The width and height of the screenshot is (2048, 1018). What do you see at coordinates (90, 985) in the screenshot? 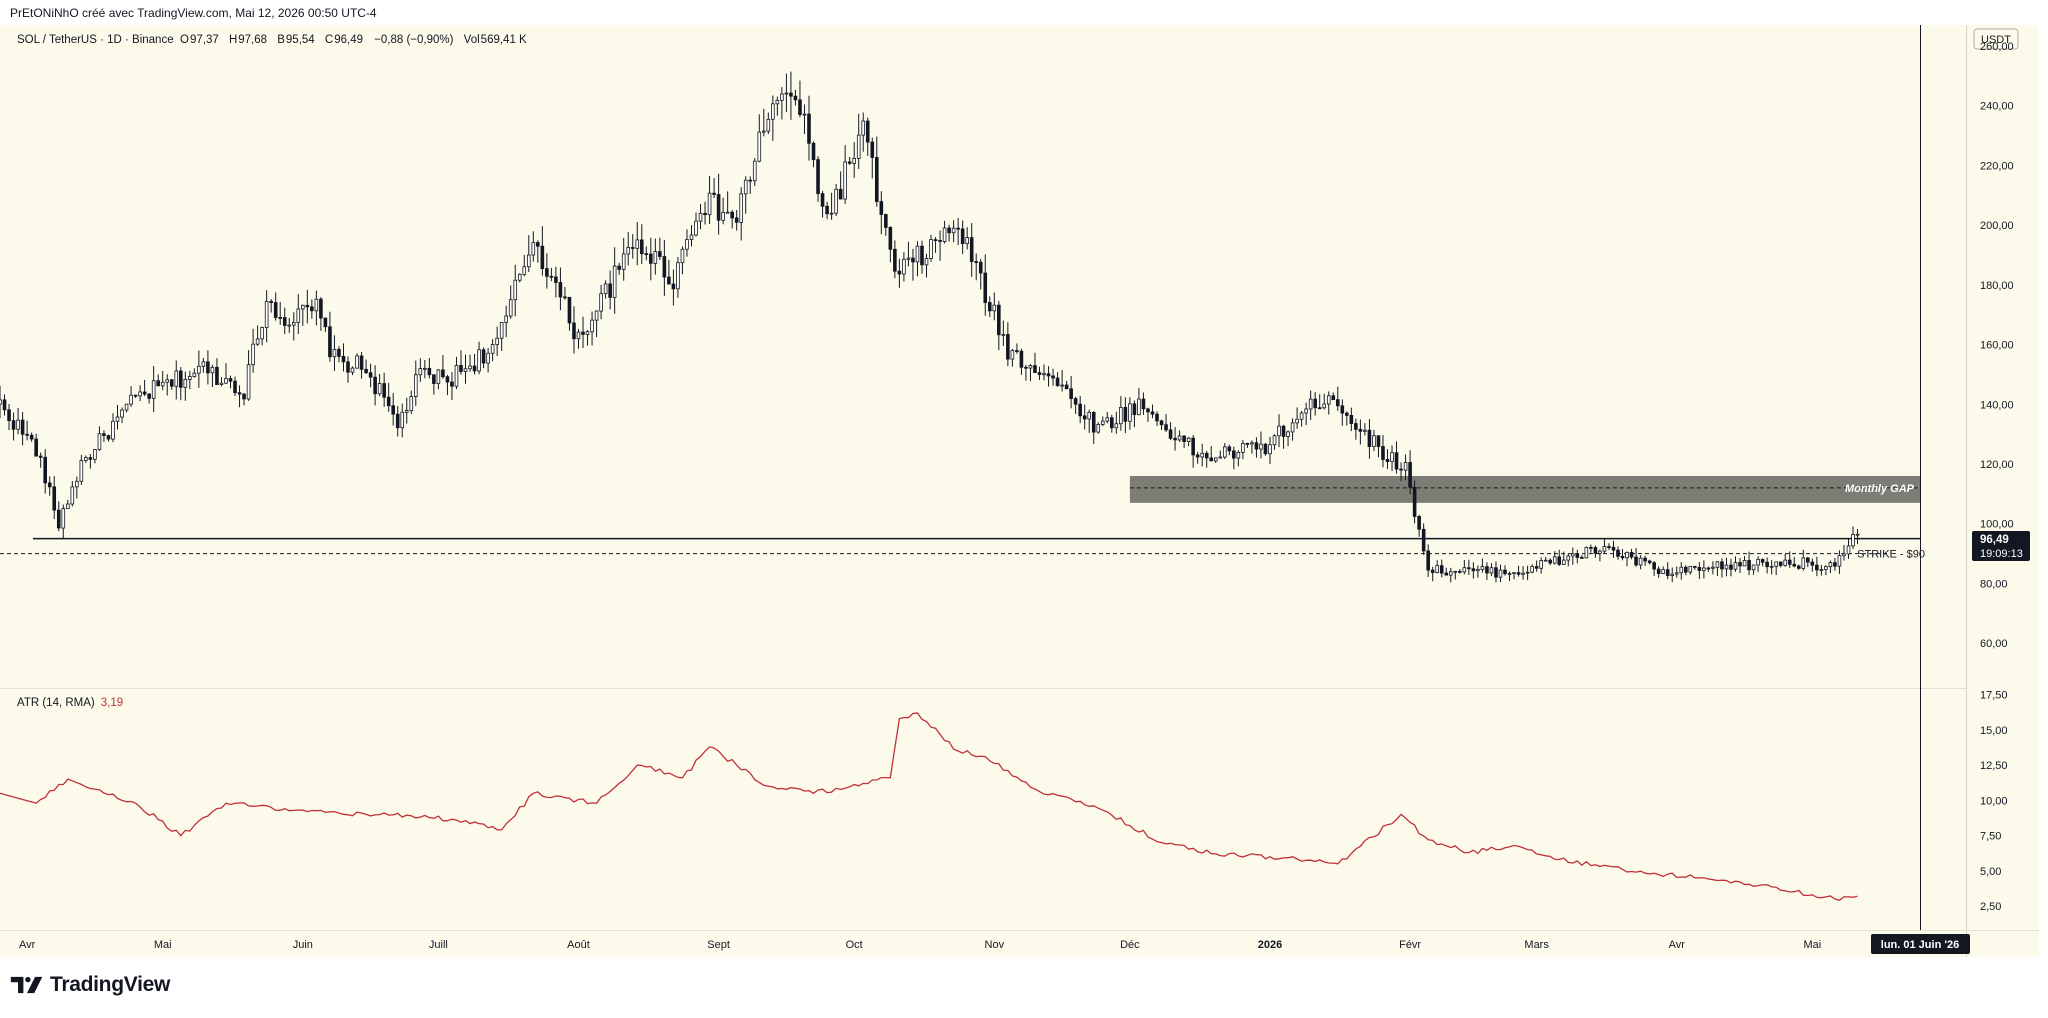
I see `tradingview-logo: TradingView` at bounding box center [90, 985].